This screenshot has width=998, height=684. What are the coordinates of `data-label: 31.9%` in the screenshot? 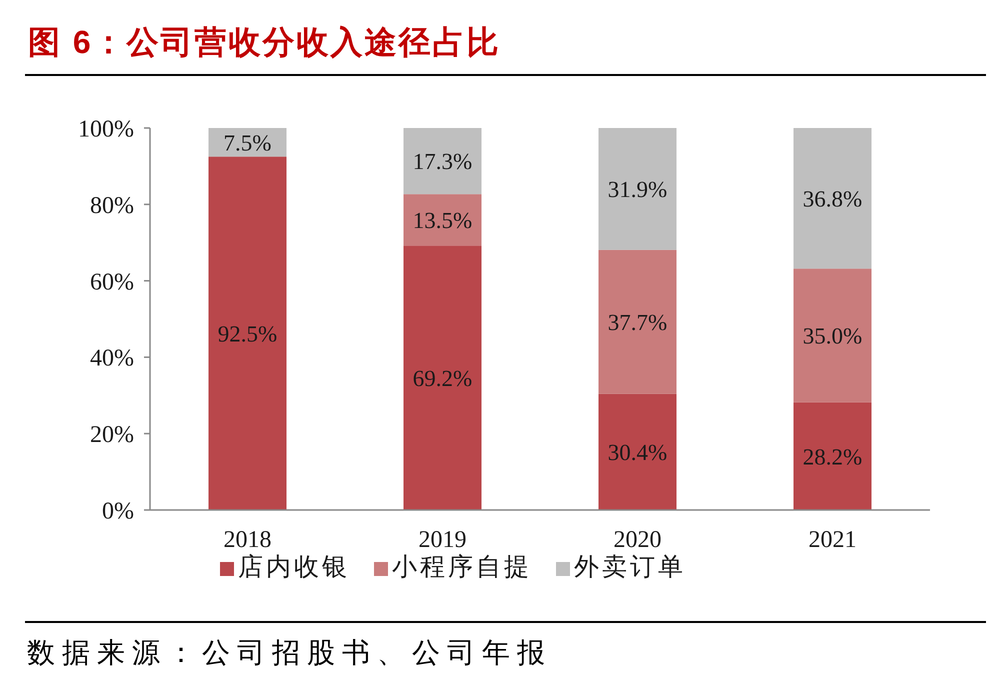 It's located at (638, 189).